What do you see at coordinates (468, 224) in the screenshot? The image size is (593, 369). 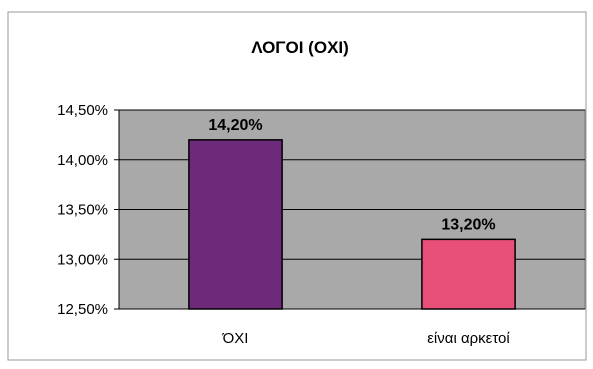 I see `data-label: 13,20%` at bounding box center [468, 224].